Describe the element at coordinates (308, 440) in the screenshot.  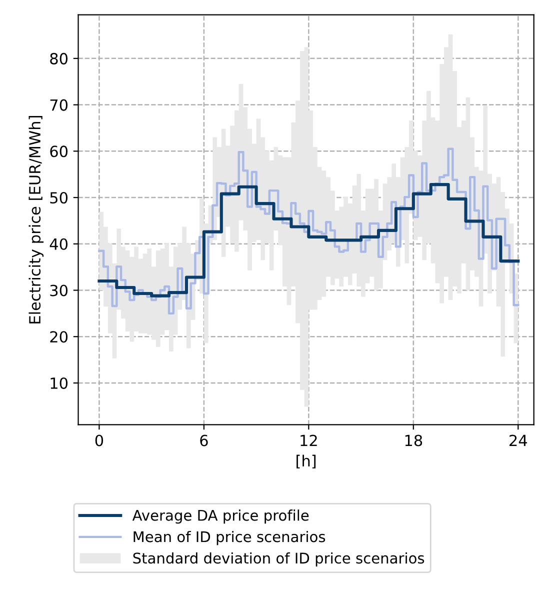
I see `x-tick-label: 12` at that location.